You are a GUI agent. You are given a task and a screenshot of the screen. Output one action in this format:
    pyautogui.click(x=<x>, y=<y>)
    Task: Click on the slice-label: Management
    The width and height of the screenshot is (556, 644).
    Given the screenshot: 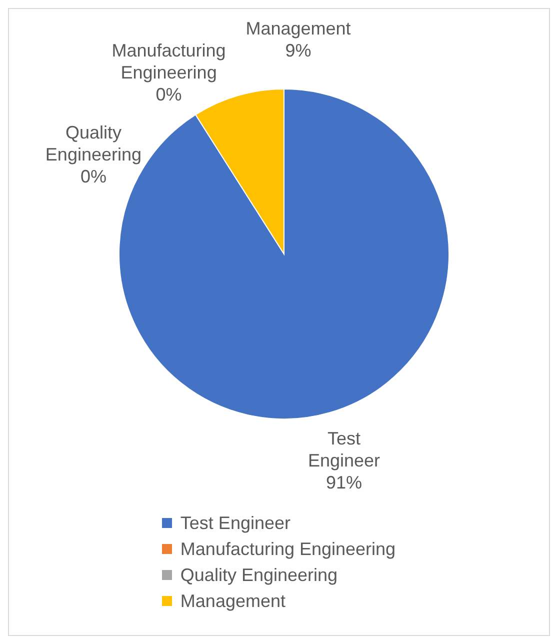 What is the action you would take?
    pyautogui.click(x=298, y=28)
    